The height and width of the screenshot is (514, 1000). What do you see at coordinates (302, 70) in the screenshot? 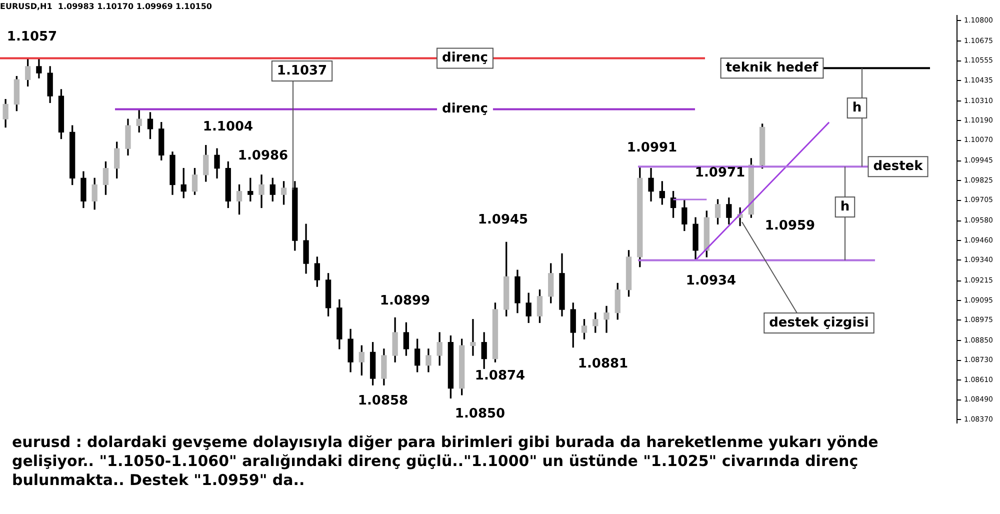
I see `annotation: 1.1037` at bounding box center [302, 70].